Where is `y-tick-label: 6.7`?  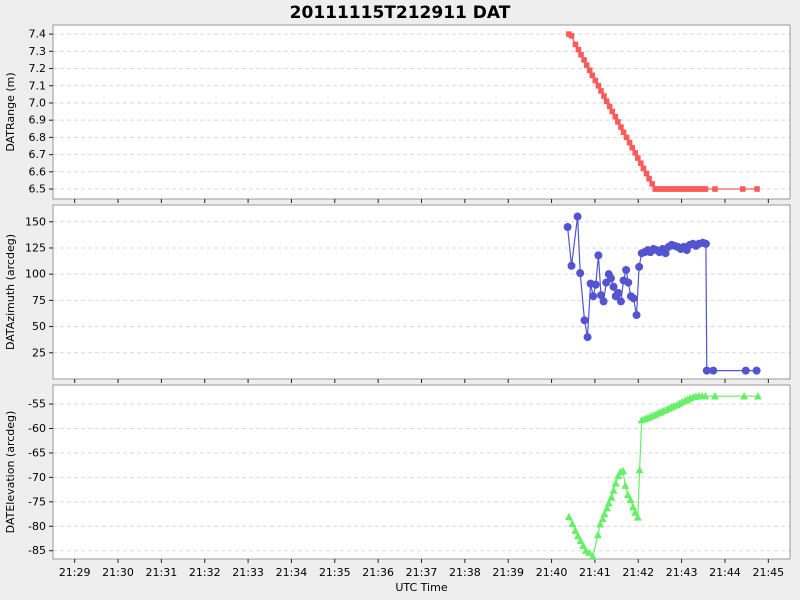
y-tick-label: 6.7 is located at coordinates (38, 154).